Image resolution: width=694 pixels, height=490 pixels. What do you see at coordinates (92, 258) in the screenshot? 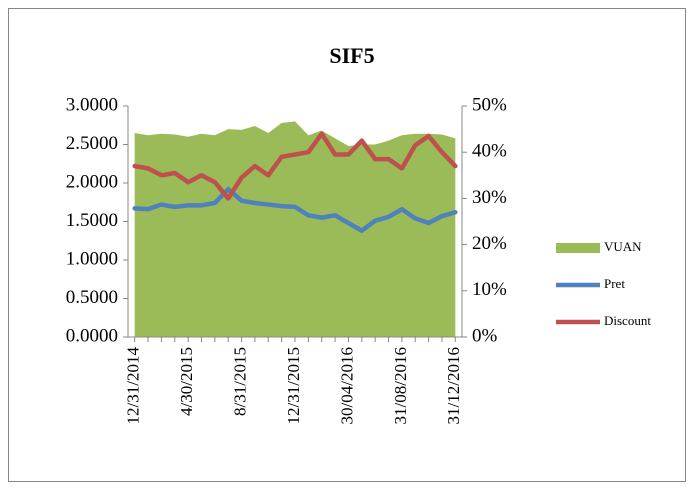
I see `y-tick-label: 1.0000` at bounding box center [92, 258].